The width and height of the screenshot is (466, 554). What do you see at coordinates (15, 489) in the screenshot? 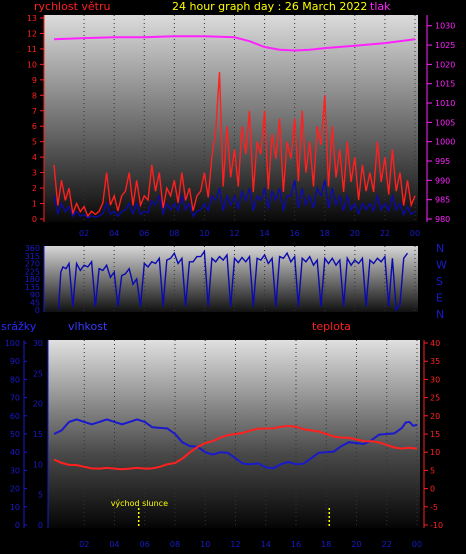
I see `rain-tick-label: 20` at bounding box center [15, 489].